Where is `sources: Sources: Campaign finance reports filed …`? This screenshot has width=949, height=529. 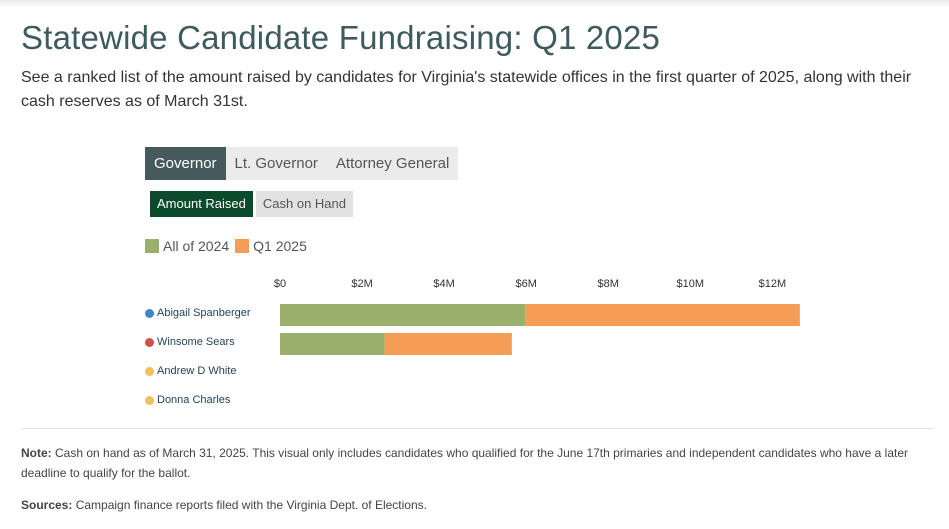 sources: Sources: Campaign finance reports filed … is located at coordinates (481, 505).